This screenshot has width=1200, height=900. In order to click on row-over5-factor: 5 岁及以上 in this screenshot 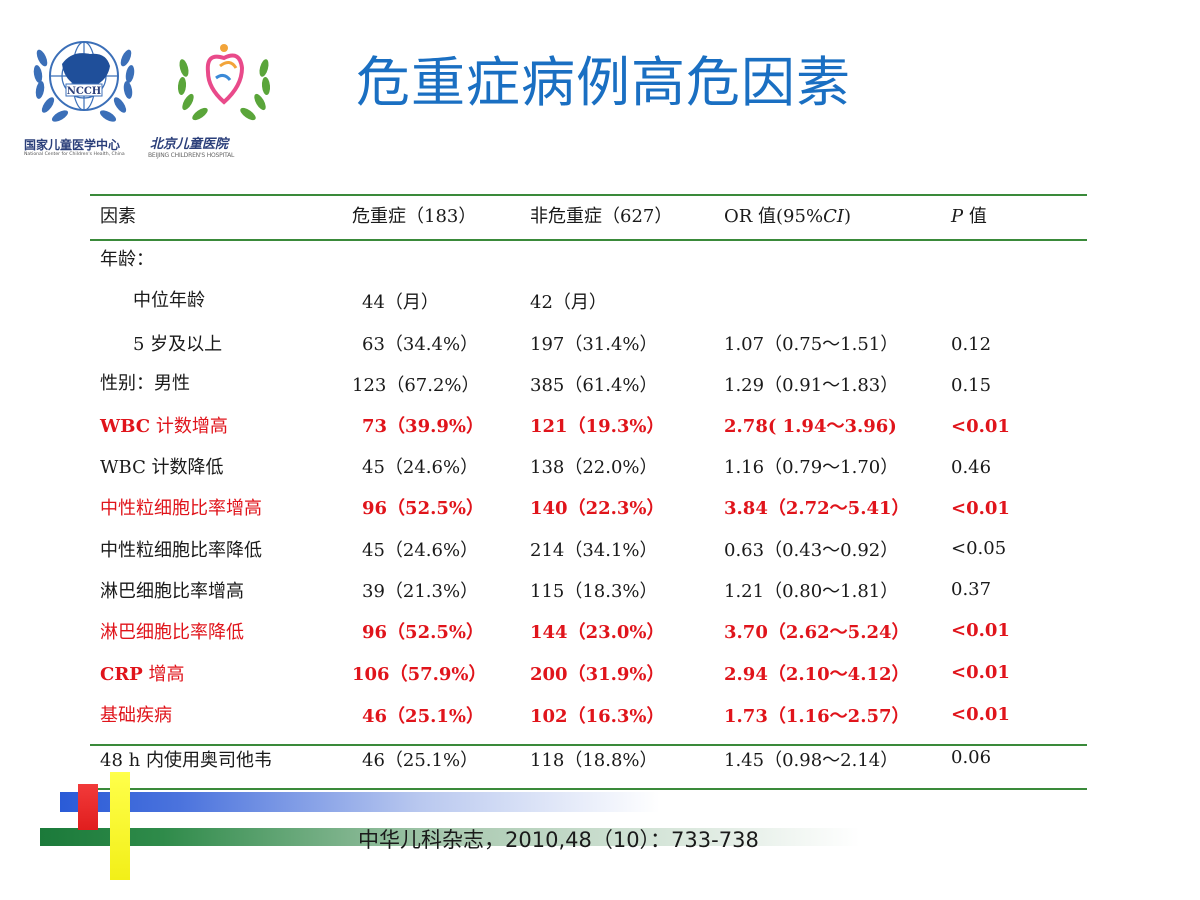, I will do `click(178, 344)`.